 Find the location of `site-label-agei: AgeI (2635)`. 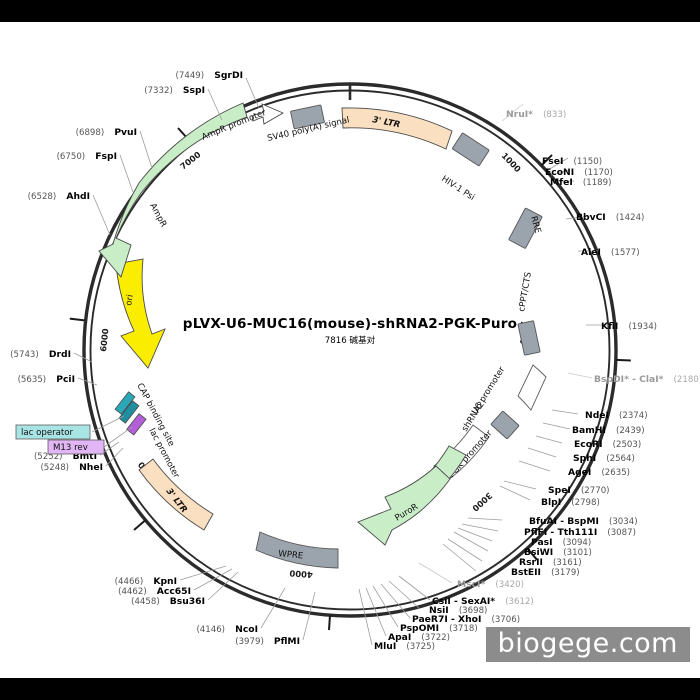

site-label-agei: AgeI (2635) is located at coordinates (599, 469).